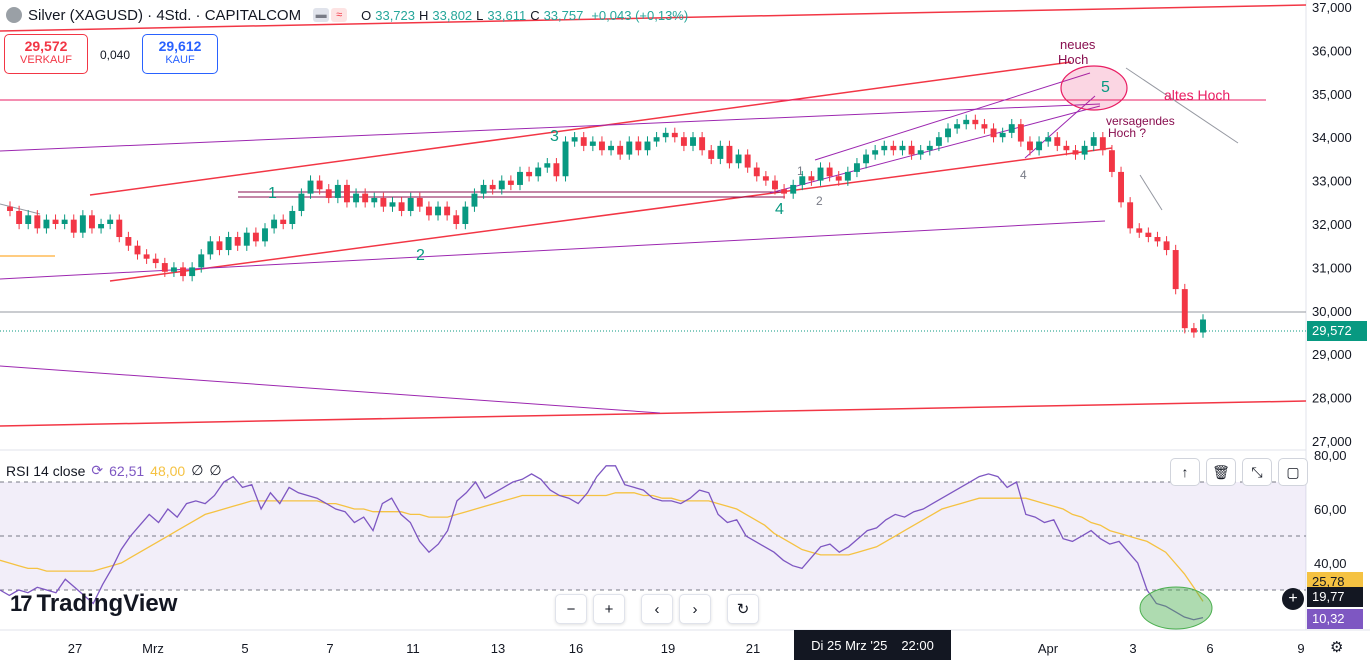 This screenshot has height=661, width=1370. What do you see at coordinates (272, 193) in the screenshot?
I see `wave-label-1: 1` at bounding box center [272, 193].